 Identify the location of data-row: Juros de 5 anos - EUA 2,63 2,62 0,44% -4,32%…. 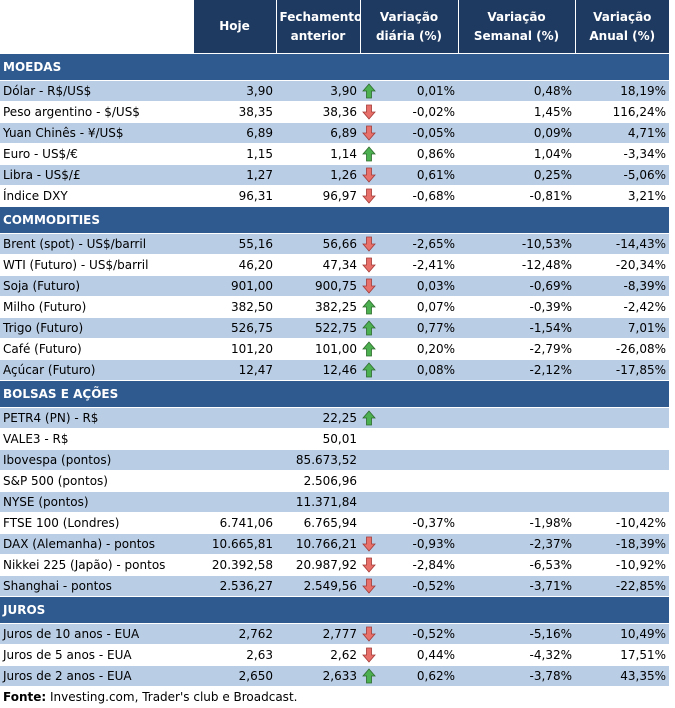
(334, 655).